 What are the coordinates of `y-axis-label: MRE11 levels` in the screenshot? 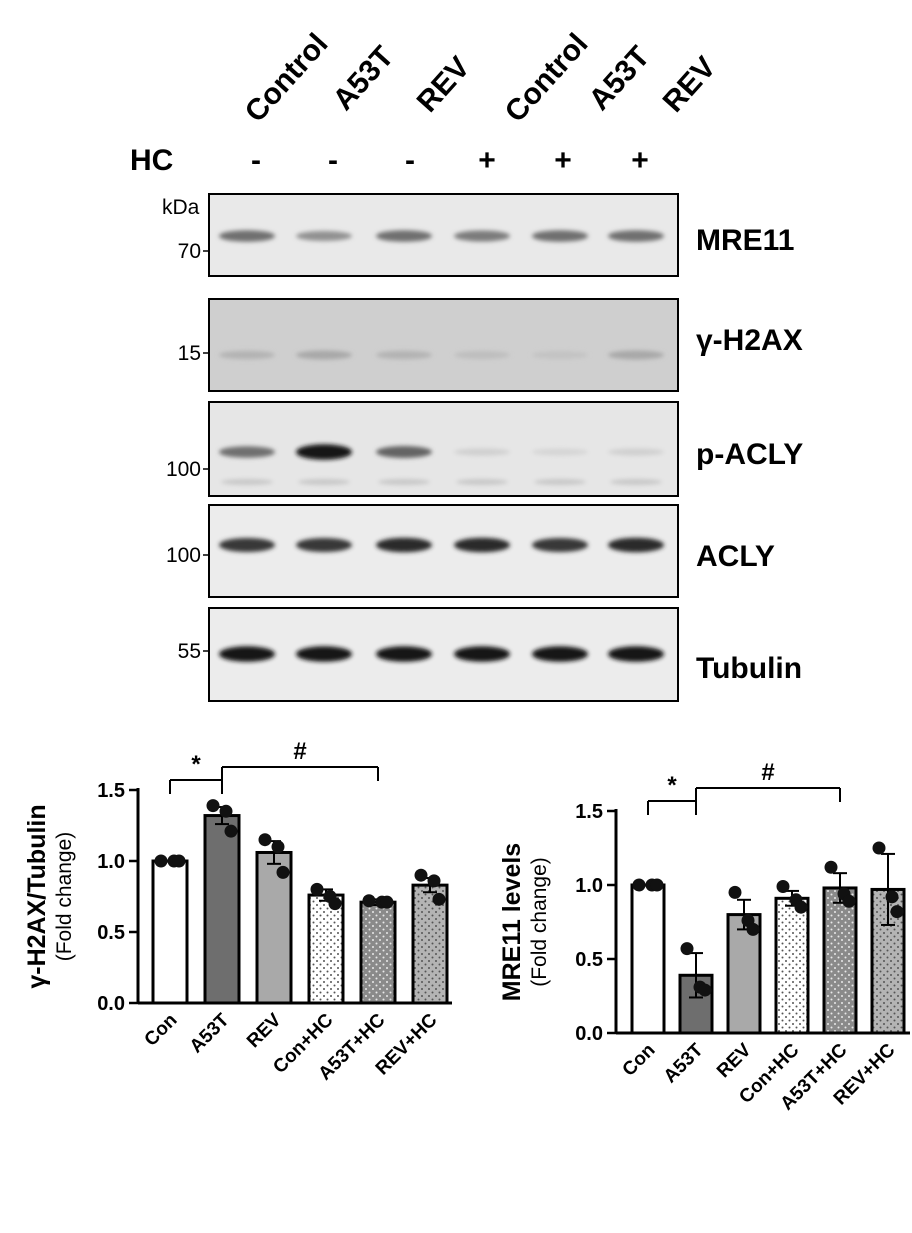 It's located at (512, 922).